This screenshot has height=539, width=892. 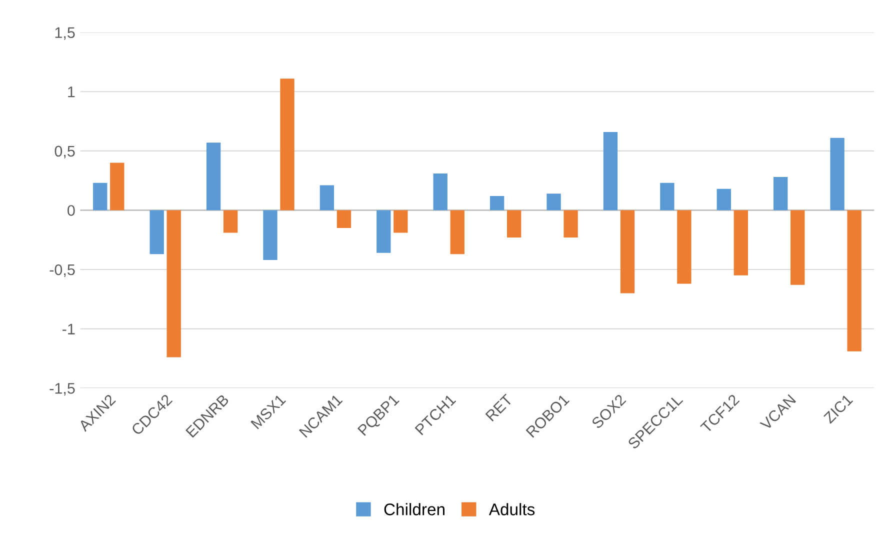 I want to click on legend-label: Children, so click(x=414, y=509).